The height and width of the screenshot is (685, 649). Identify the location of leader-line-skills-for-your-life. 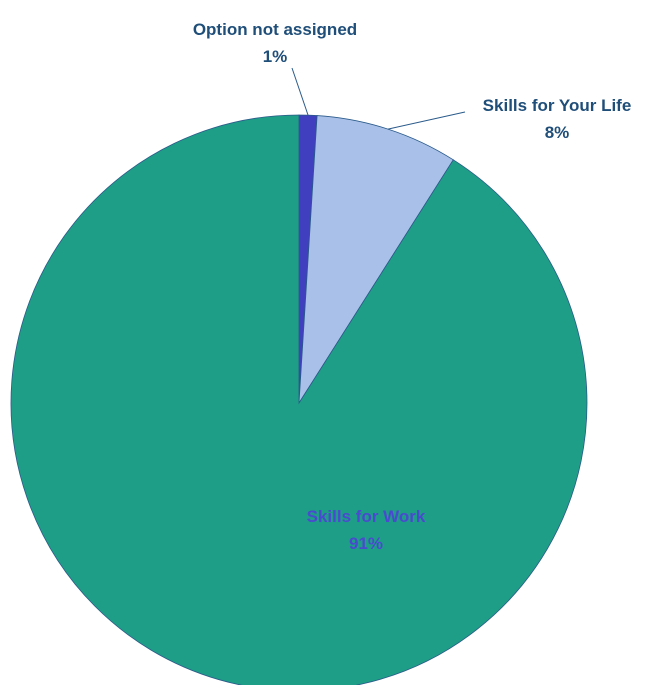
(426, 120).